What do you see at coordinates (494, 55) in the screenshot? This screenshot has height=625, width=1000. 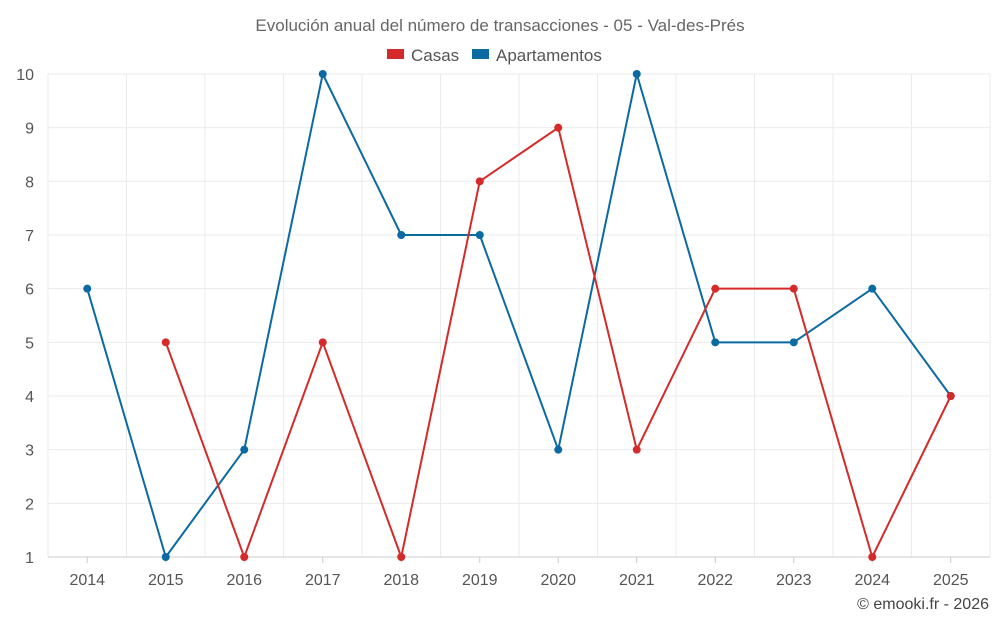 I see `legend: Casas Apartamentos` at bounding box center [494, 55].